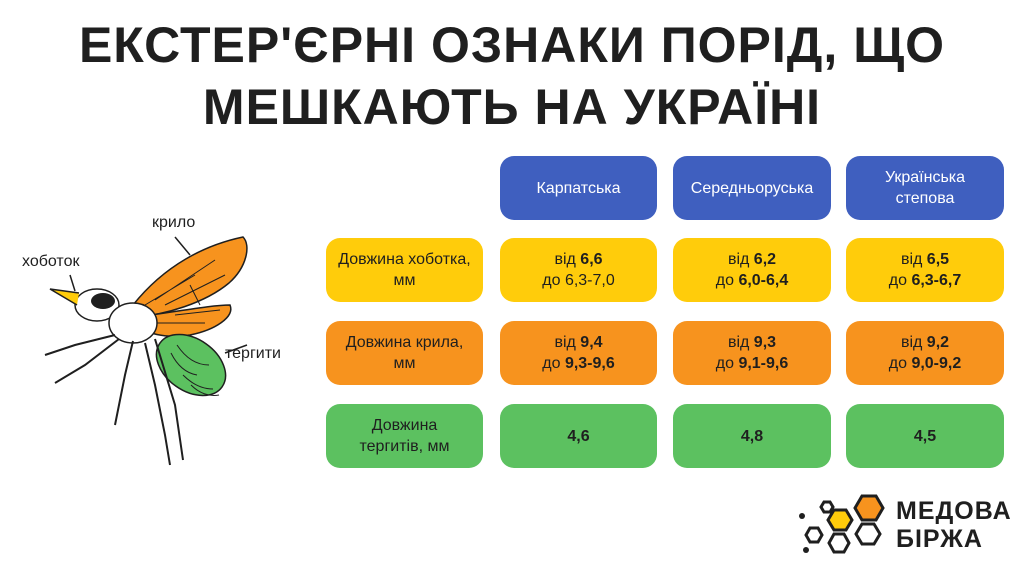  What do you see at coordinates (752, 436) in the screenshot?
I see `cell-tergites-central-russian: 4,8` at bounding box center [752, 436].